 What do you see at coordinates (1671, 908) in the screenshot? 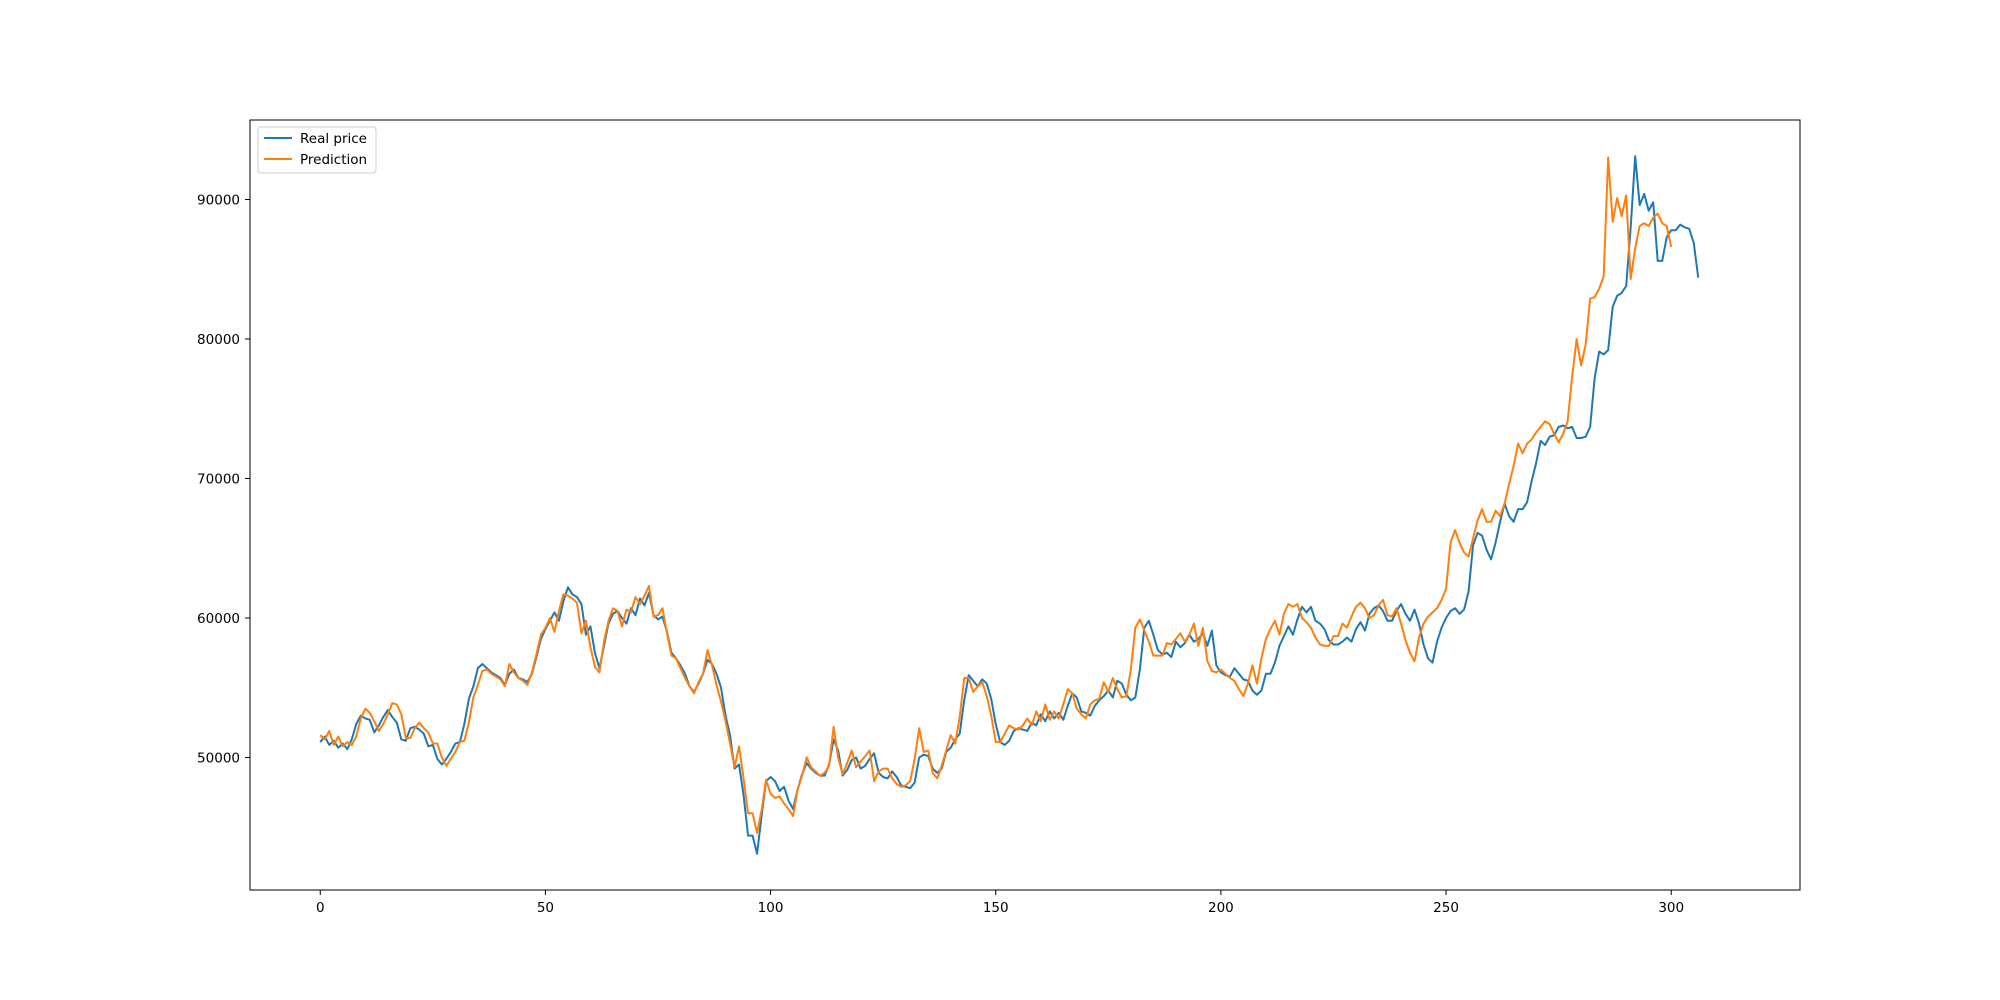
I see `x-tick-label: 300` at bounding box center [1671, 908].